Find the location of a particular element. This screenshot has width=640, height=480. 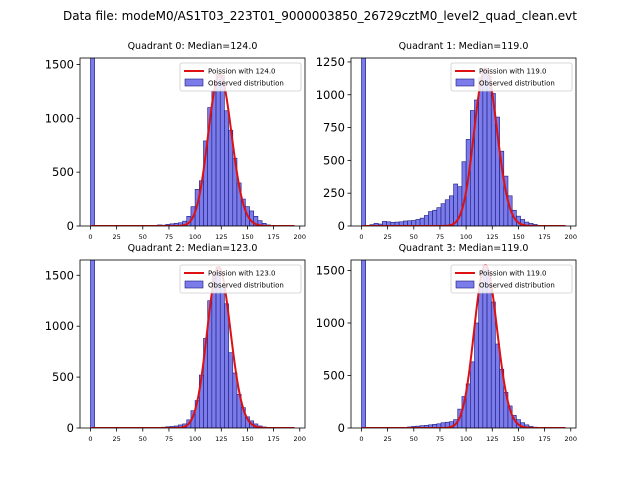

subplot-title: Quadrant 0: Median=124.0 is located at coordinates (193, 46).